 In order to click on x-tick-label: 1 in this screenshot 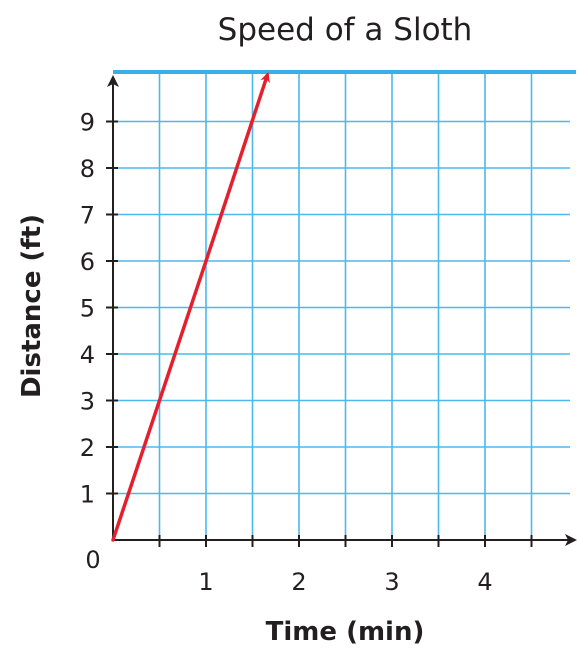, I will do `click(205, 582)`.